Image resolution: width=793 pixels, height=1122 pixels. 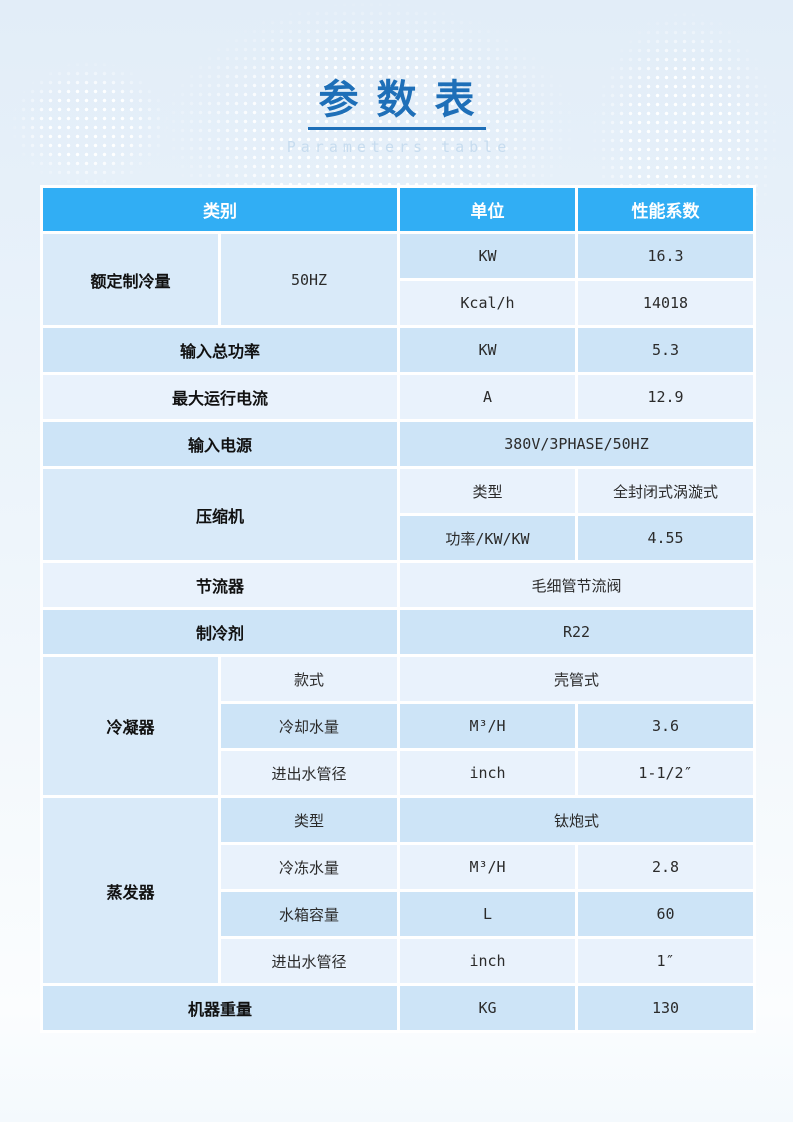 What do you see at coordinates (665, 209) in the screenshot?
I see `header-coefficient: 性能系数` at bounding box center [665, 209].